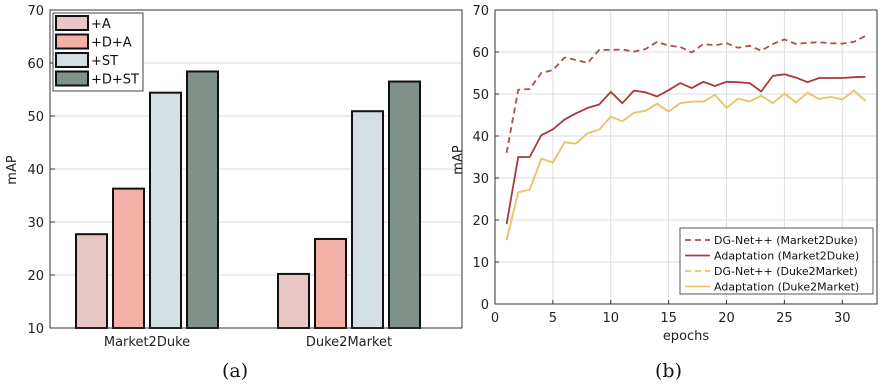  What do you see at coordinates (12, 170) in the screenshot?
I see `bar-y-axis-label: mAP` at bounding box center [12, 170].